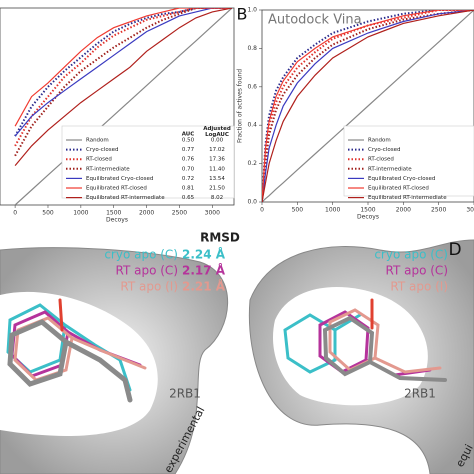 The height and width of the screenshot is (474, 474). Describe the element at coordinates (188, 160) in the screenshot. I see `legend-auc: 0.76` at that location.